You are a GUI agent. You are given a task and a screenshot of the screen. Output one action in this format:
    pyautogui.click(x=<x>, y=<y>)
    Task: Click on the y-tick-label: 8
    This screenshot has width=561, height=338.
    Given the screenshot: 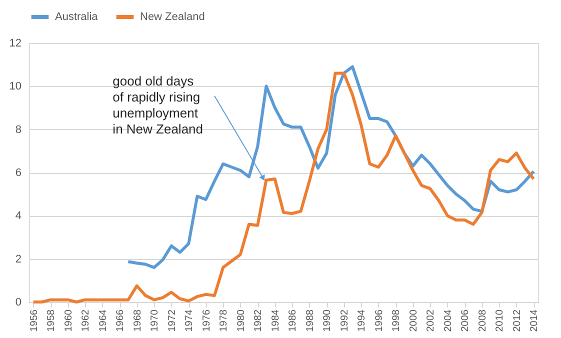 What is the action you would take?
    pyautogui.click(x=18, y=130)
    